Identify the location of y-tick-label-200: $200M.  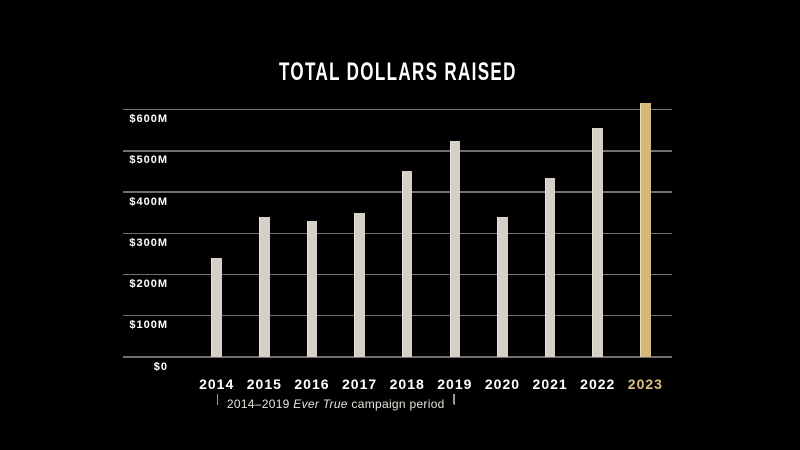
(148, 284).